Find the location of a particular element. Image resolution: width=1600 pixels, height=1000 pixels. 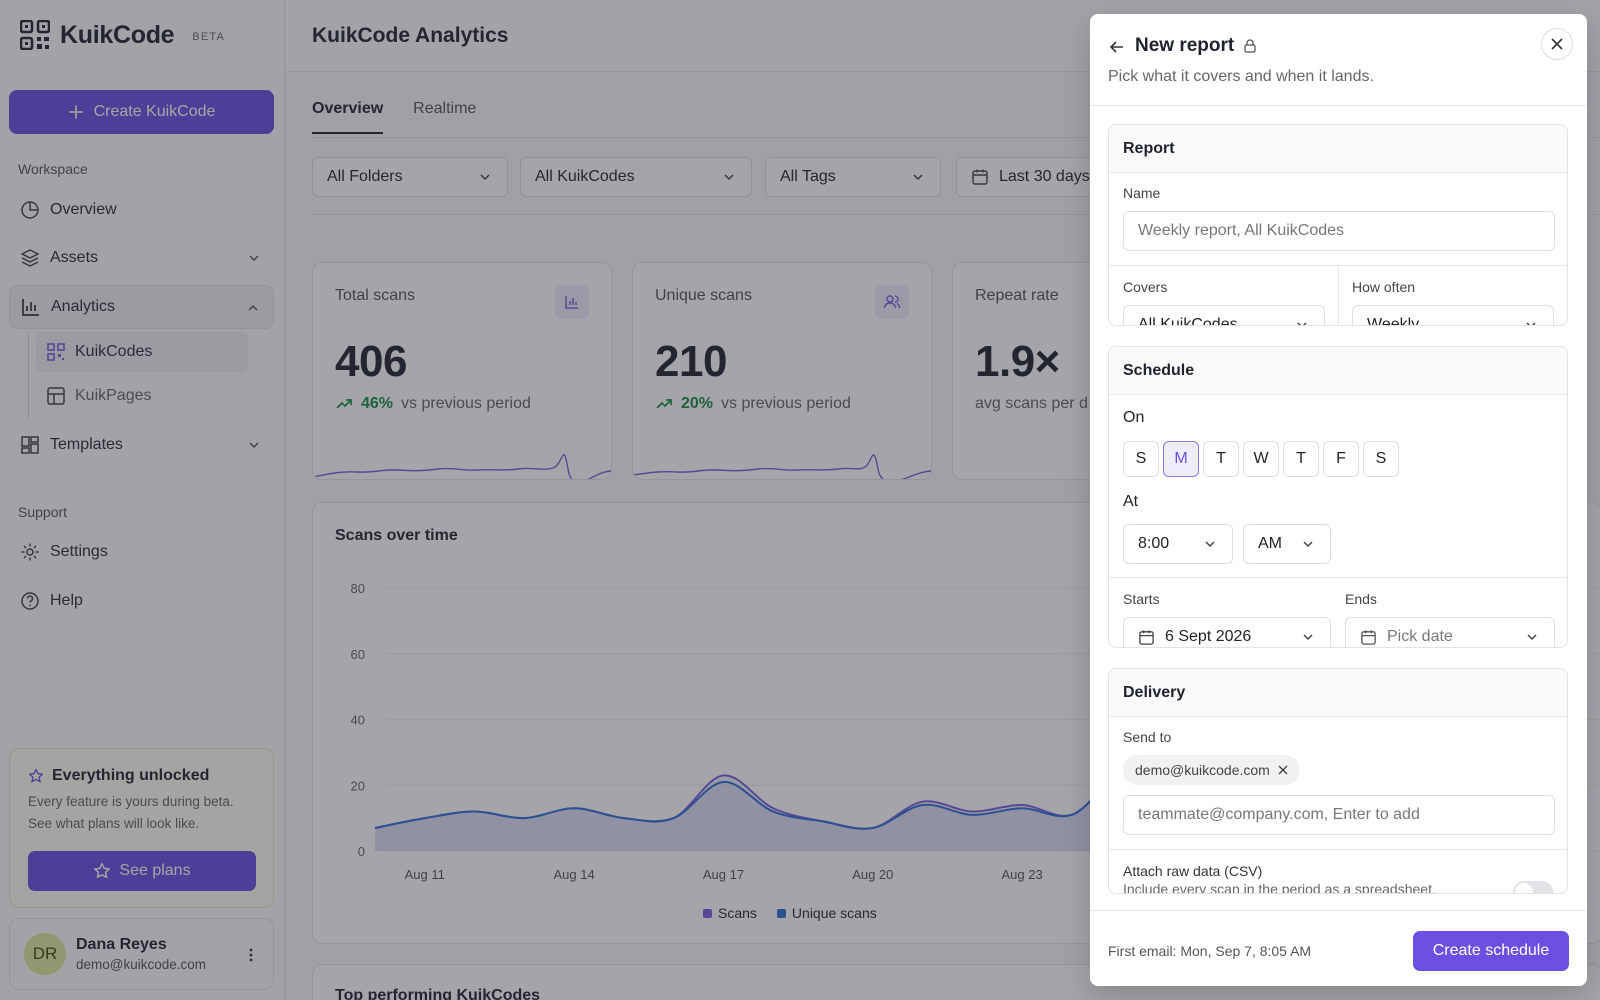

how-often-label: How often is located at coordinates (1384, 287).